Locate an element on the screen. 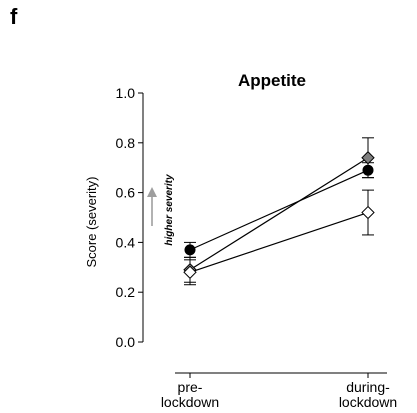 The width and height of the screenshot is (417, 413). y-tick-label: 0.4 is located at coordinates (126, 242).